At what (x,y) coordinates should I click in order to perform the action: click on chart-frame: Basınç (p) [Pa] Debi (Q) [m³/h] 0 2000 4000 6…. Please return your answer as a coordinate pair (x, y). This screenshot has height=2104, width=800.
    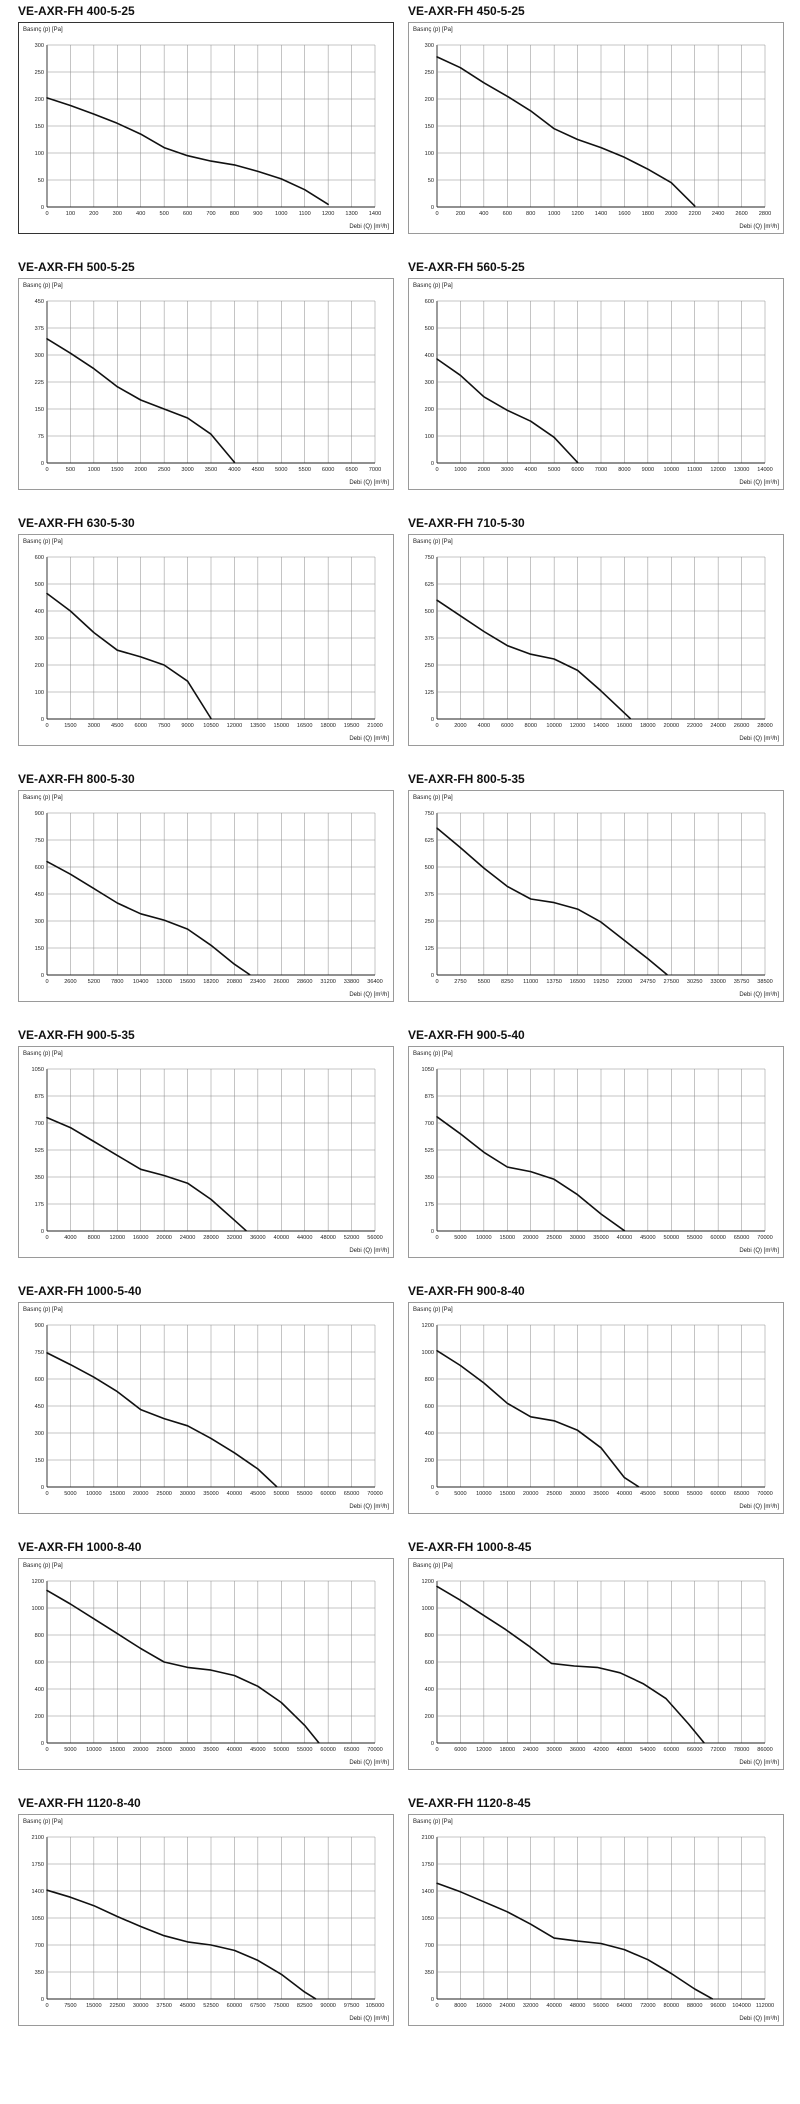
    Looking at the image, I should click on (596, 640).